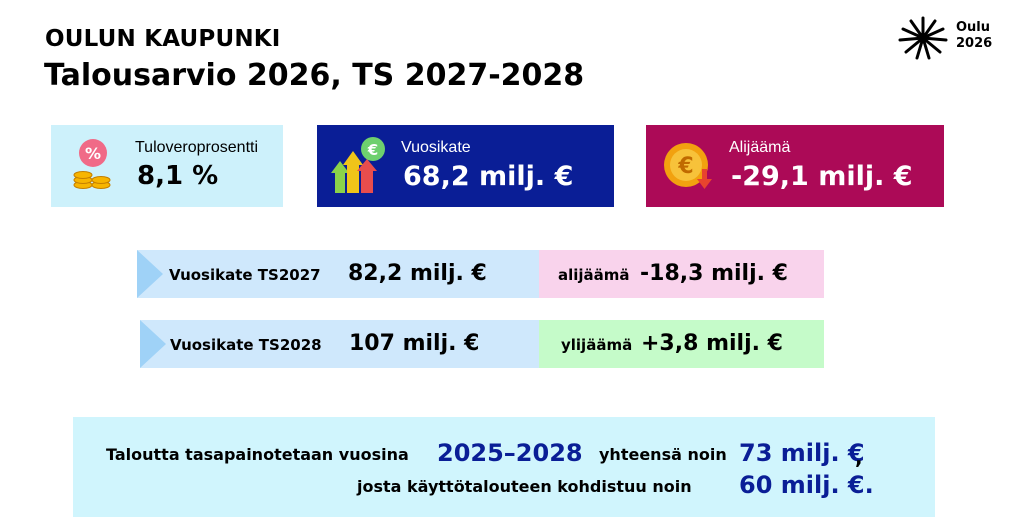 Image resolution: width=1024 pixels, height=526 pixels. Describe the element at coordinates (597, 345) in the screenshot. I see `plan-result-label: ylijäämä` at that location.